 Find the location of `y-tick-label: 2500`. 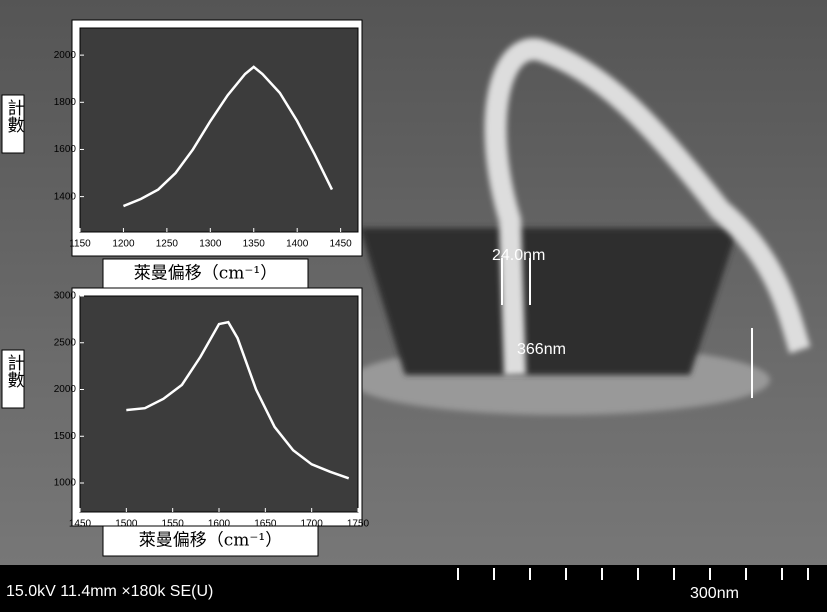

y-tick-label: 2500 is located at coordinates (65, 342).